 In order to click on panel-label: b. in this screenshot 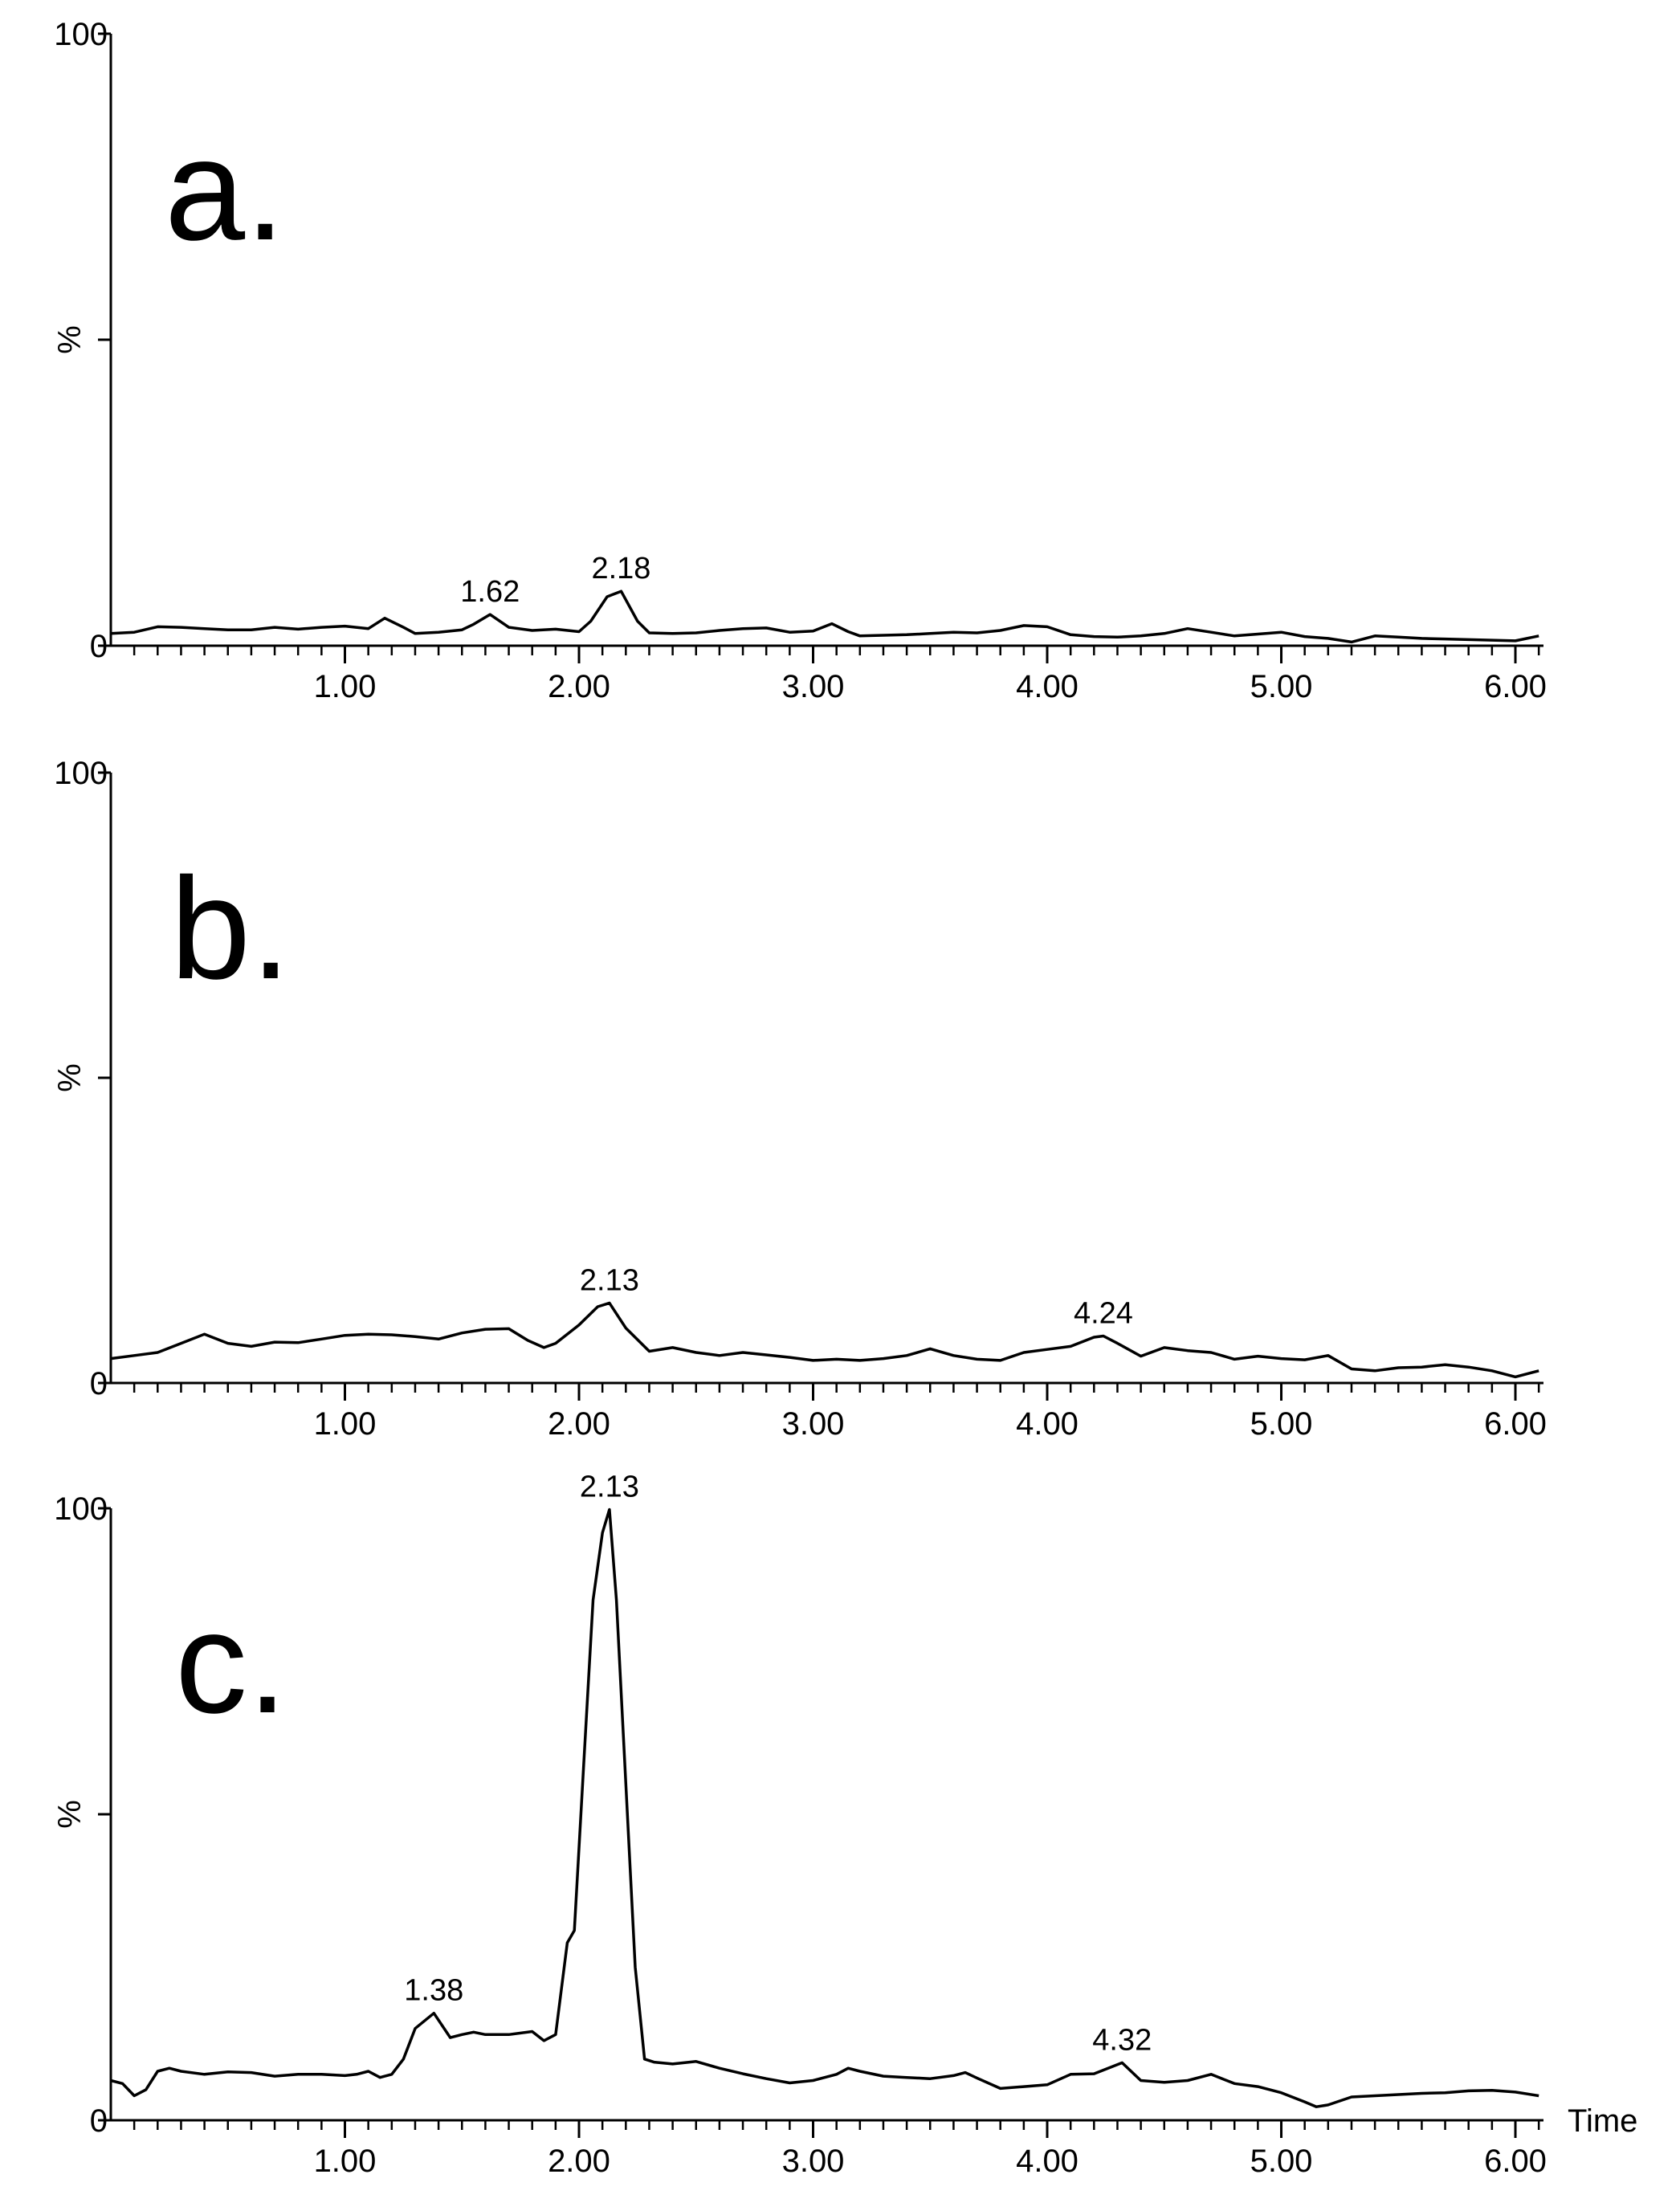, I will do `click(230, 929)`.